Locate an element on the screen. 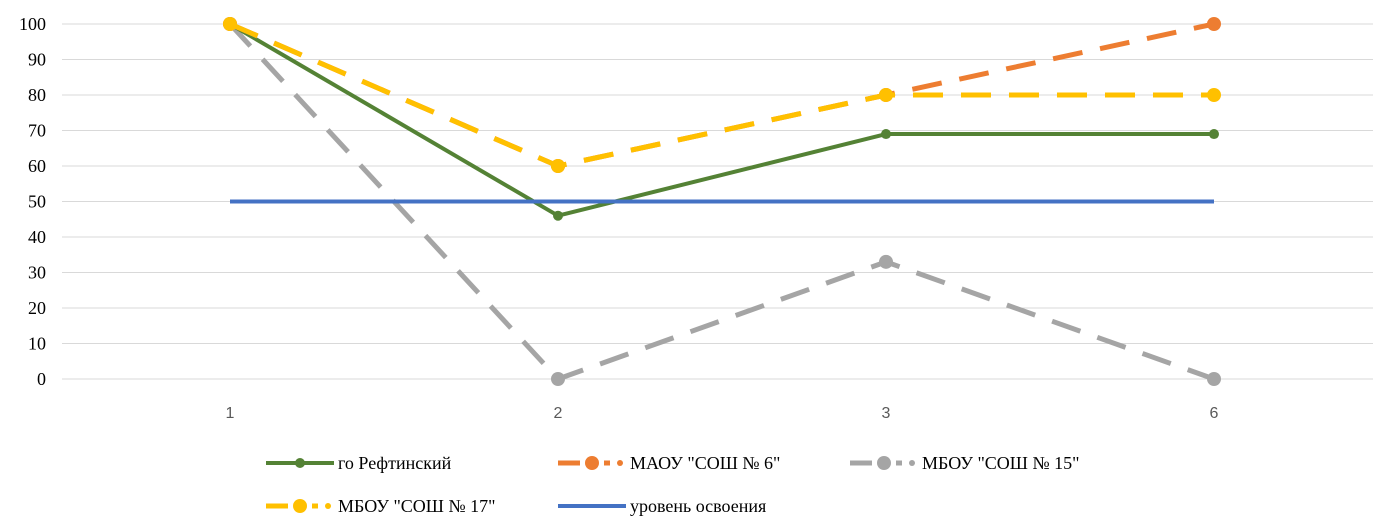 This screenshot has height=518, width=1373. legend-label: го Рефтинский is located at coordinates (395, 463).